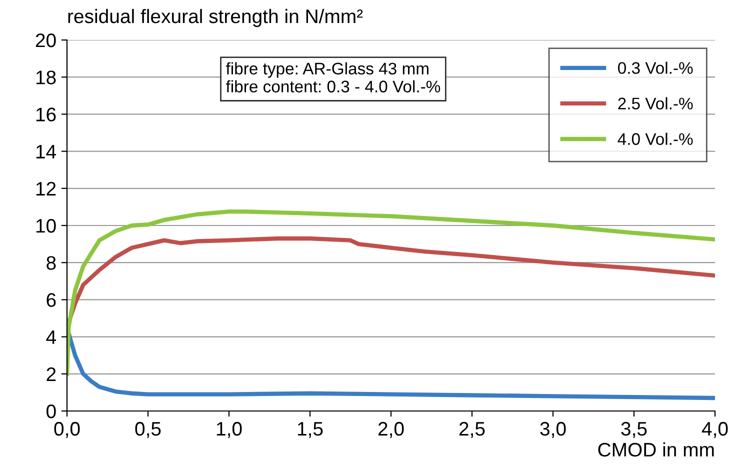 The height and width of the screenshot is (474, 733). I want to click on legend-label: 0.3 Vol.-%, so click(655, 68).